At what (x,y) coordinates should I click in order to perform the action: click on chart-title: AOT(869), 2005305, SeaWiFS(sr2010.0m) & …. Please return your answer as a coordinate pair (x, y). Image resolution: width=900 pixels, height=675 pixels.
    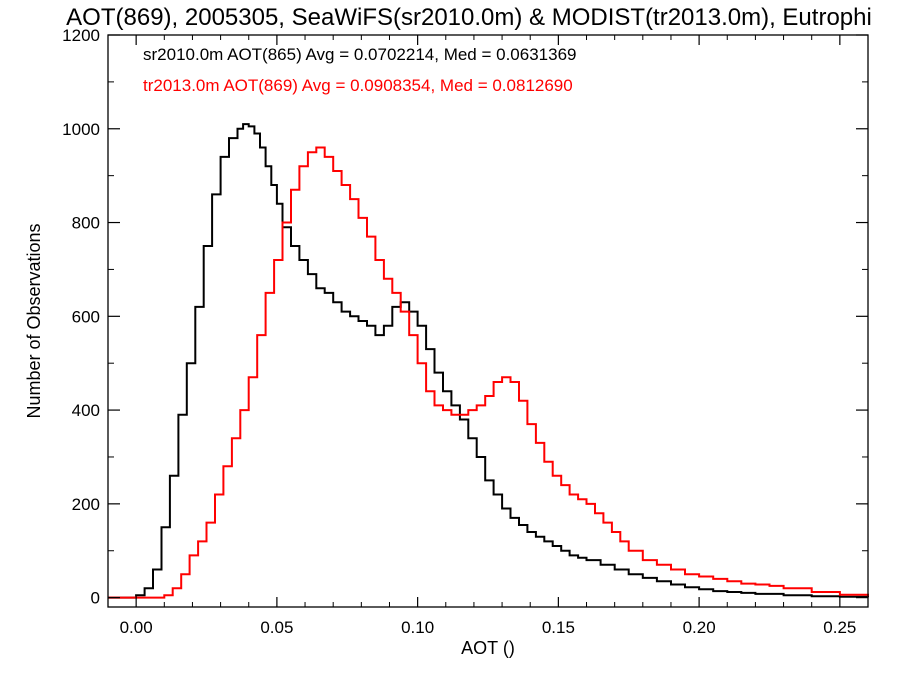
    Looking at the image, I should click on (469, 17).